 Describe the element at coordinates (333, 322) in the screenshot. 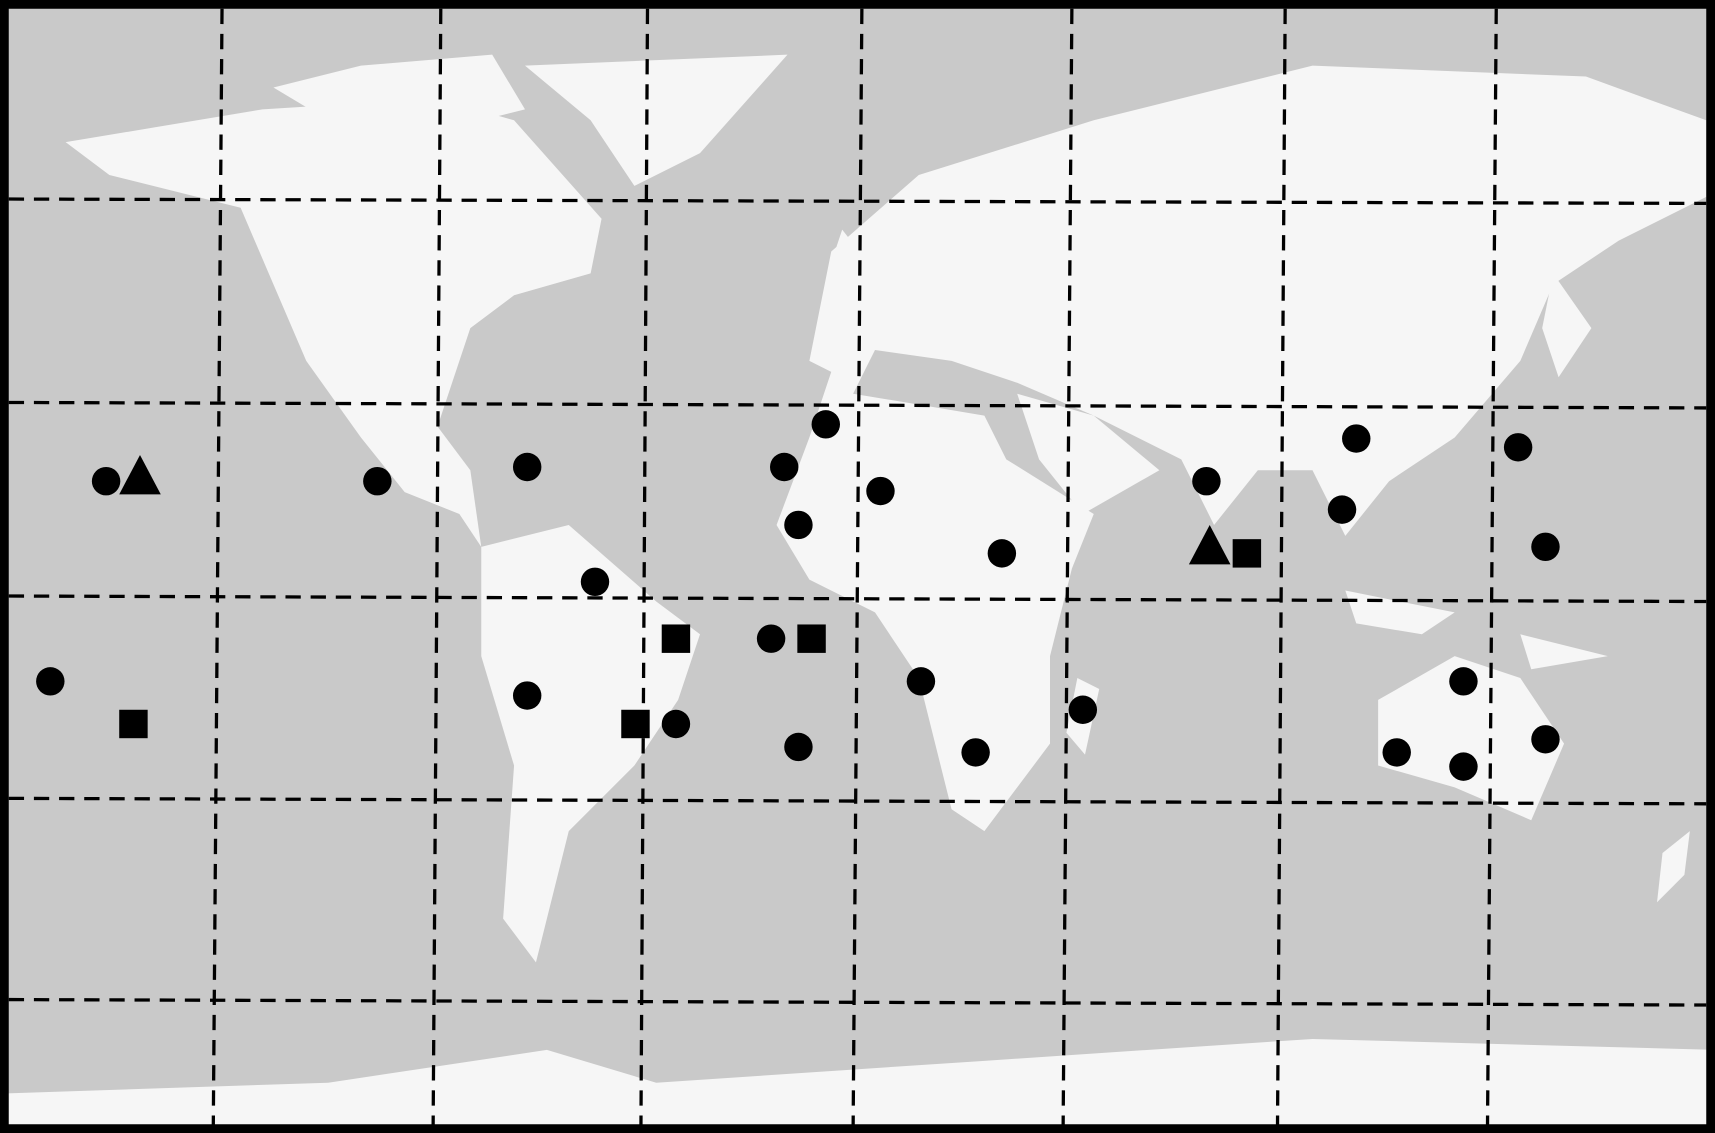

I see `north-america` at that location.